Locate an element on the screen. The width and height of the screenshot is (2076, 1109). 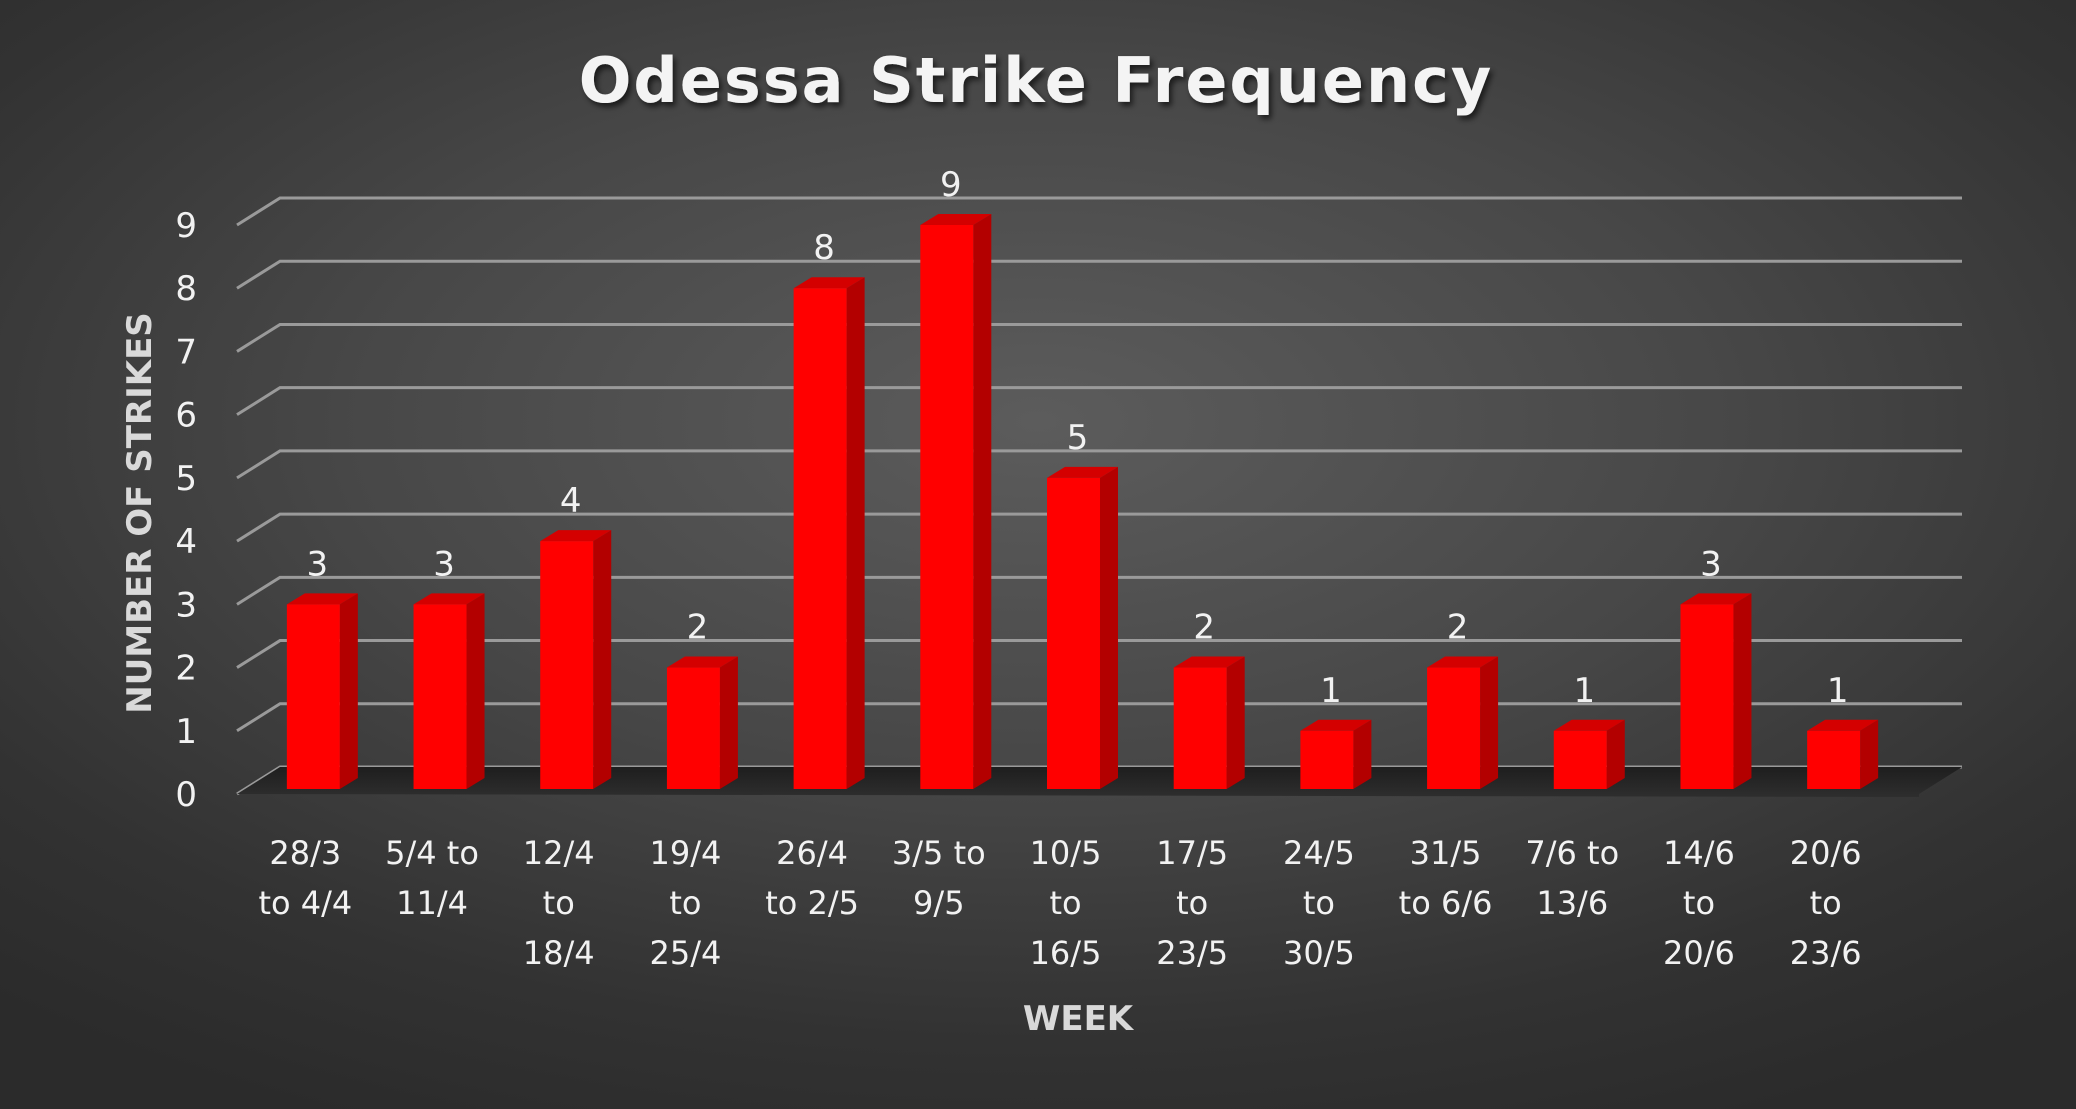
x-category-label: 12/4 to 18/4 is located at coordinates (559, 903).